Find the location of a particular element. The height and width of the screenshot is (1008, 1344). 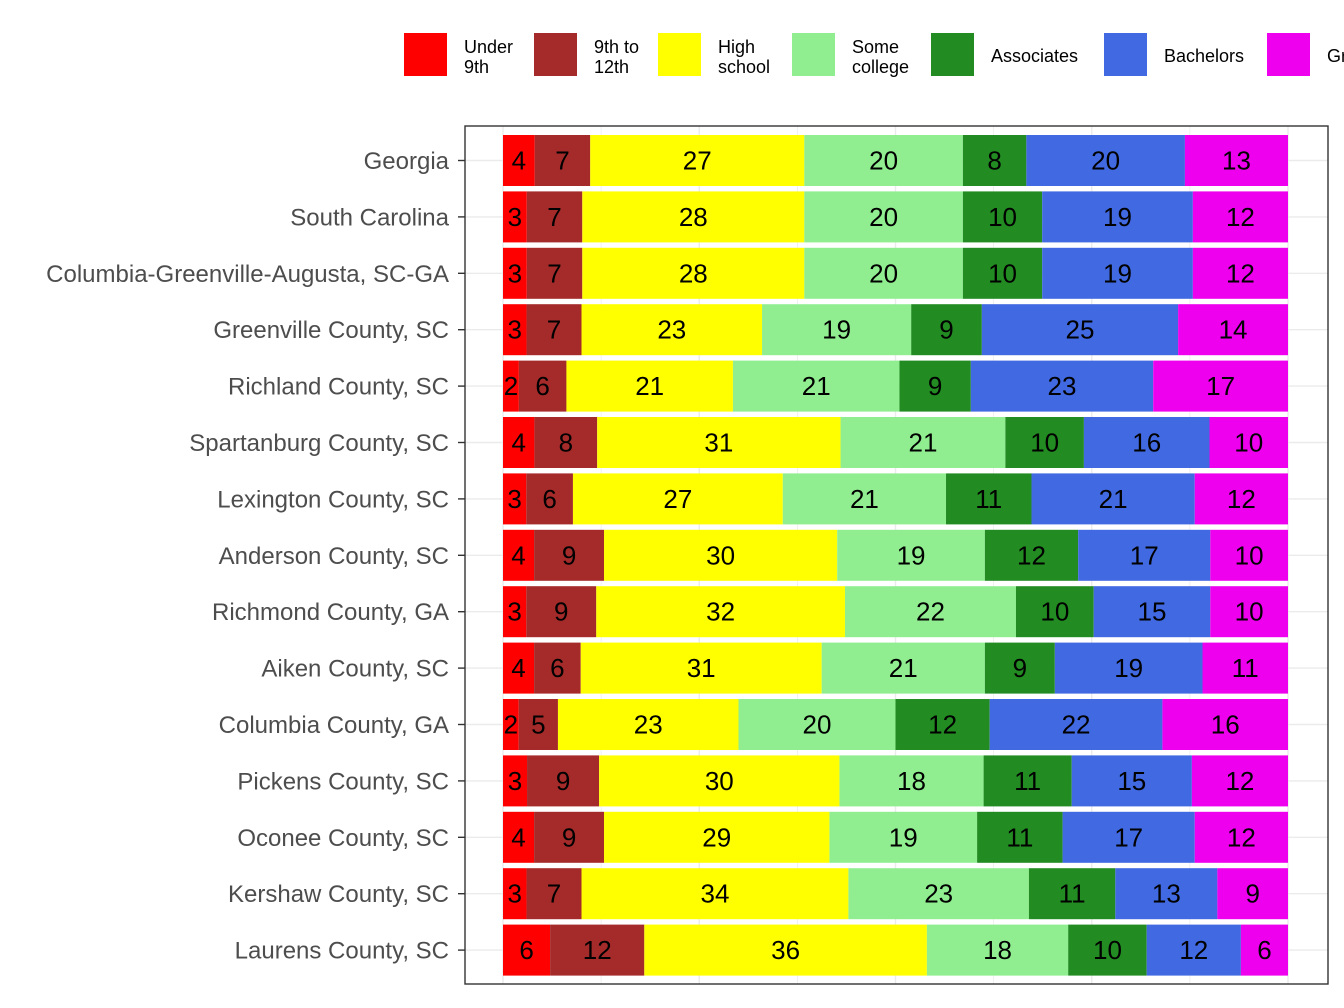

bar-value-label: 36 is located at coordinates (785, 950).